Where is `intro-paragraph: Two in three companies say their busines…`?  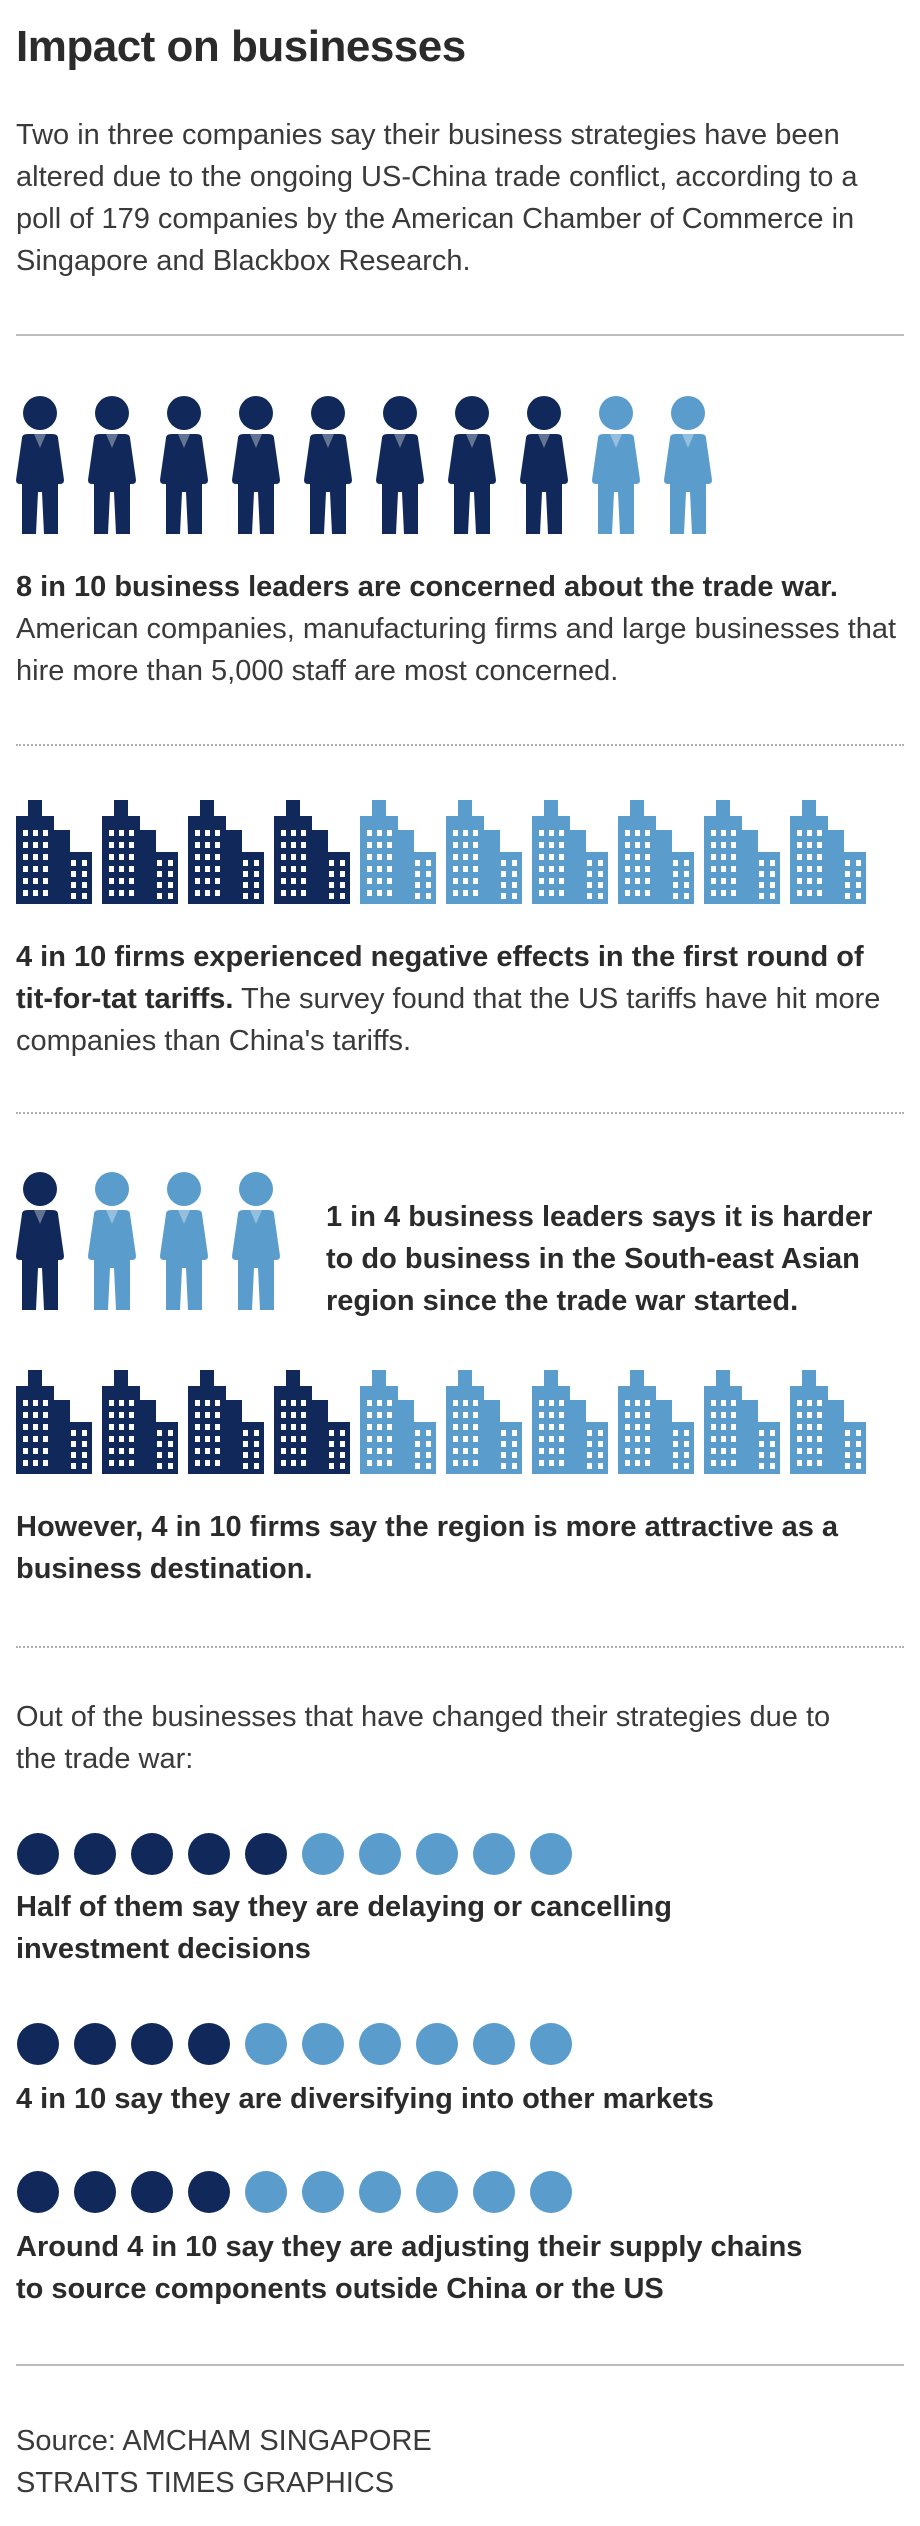 intro-paragraph: Two in three companies say their busines… is located at coordinates (437, 198).